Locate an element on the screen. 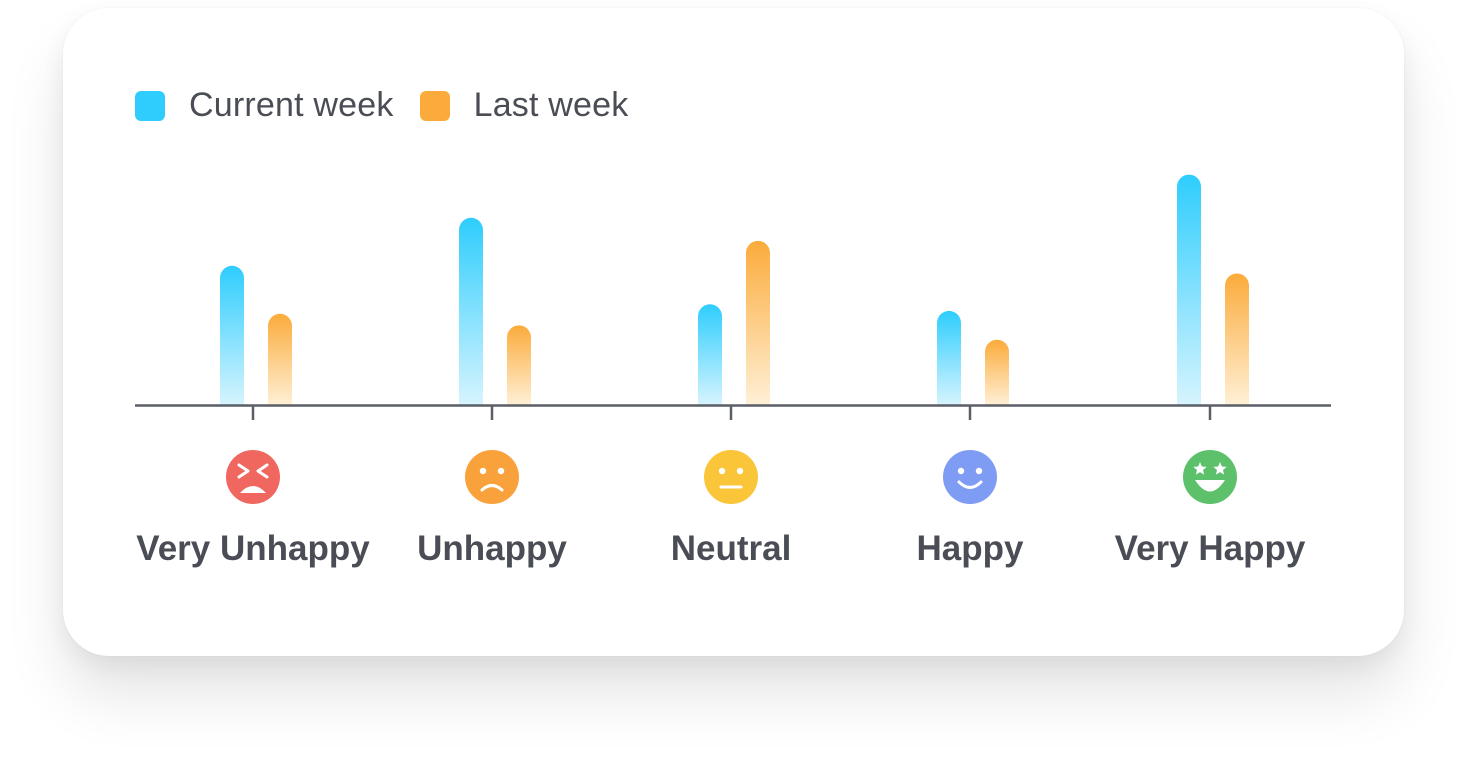 The image size is (1462, 775). bar-last-week-unhappy is located at coordinates (519, 365).